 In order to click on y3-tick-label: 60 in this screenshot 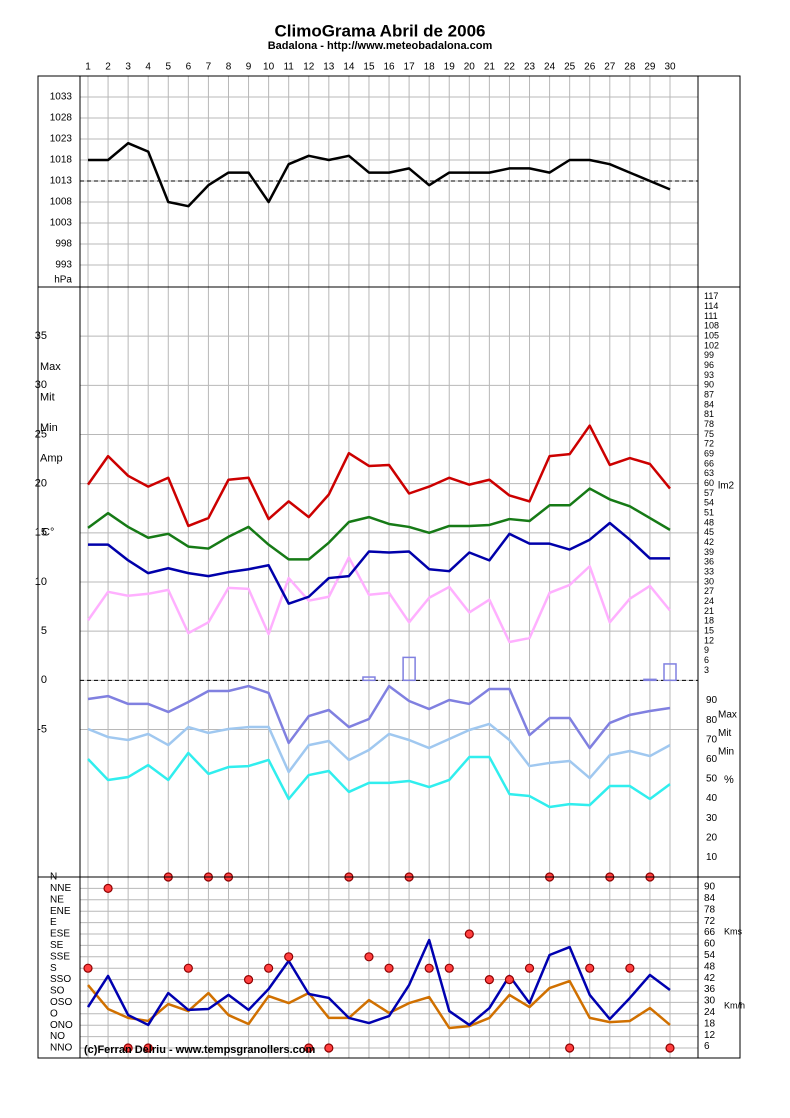, I will do `click(712, 759)`.